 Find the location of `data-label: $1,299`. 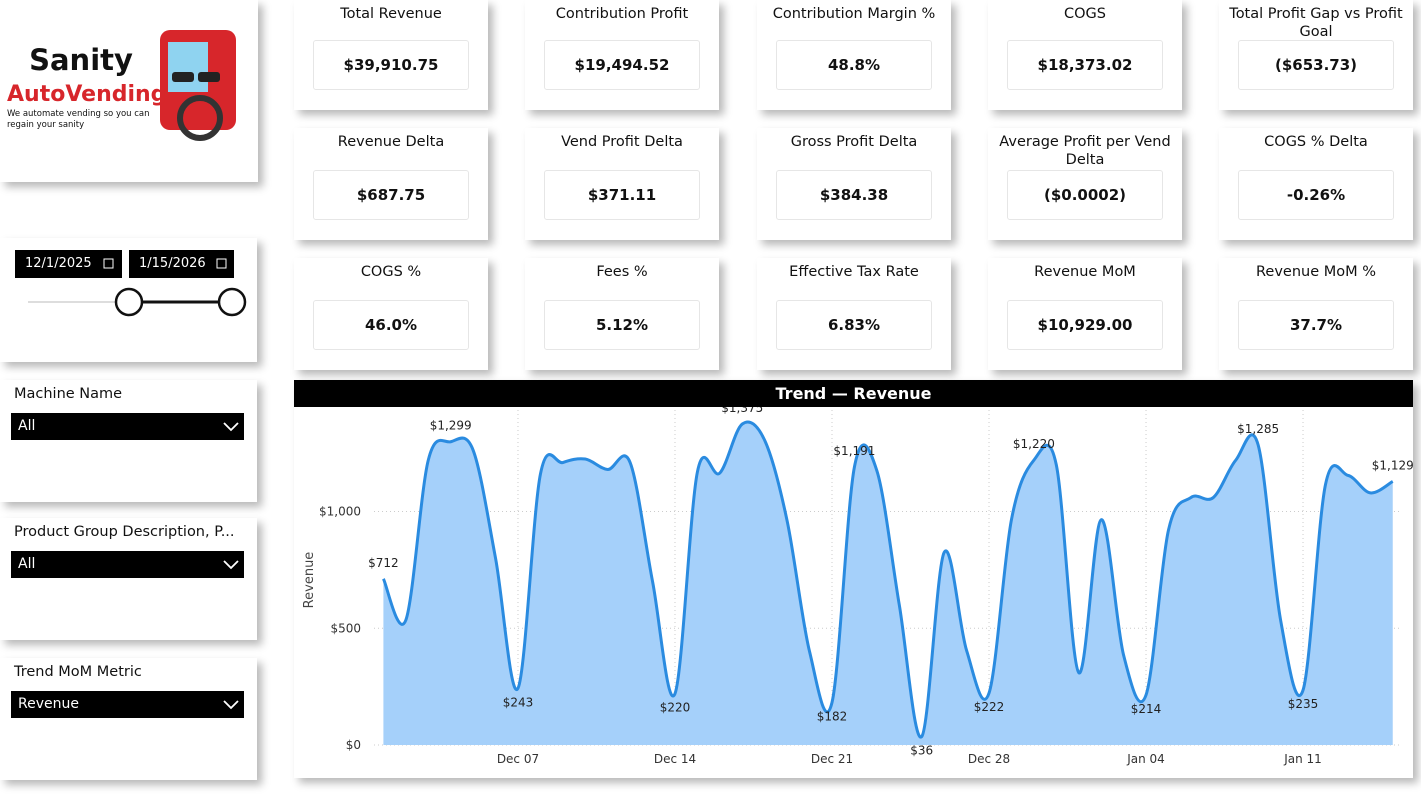

data-label: $1,299 is located at coordinates (451, 426).